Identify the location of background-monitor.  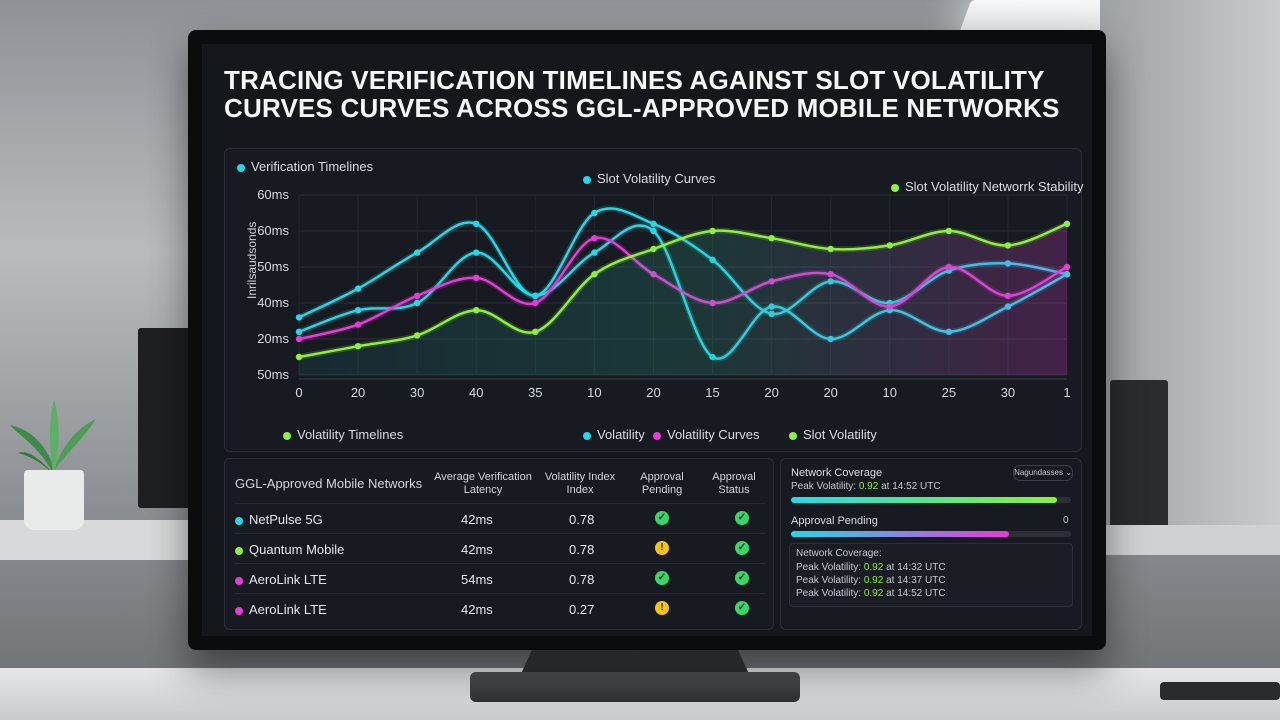
(1139, 455).